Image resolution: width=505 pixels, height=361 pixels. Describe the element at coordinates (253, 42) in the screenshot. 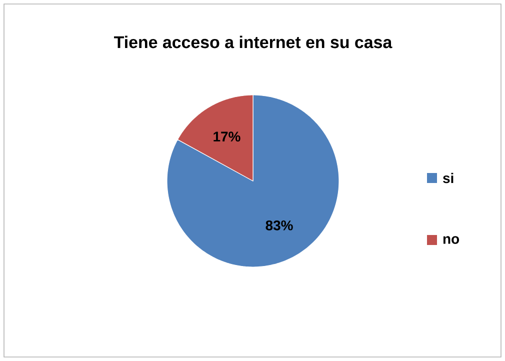

I see `chart-title: Tiene acceso a internet en su casa` at that location.